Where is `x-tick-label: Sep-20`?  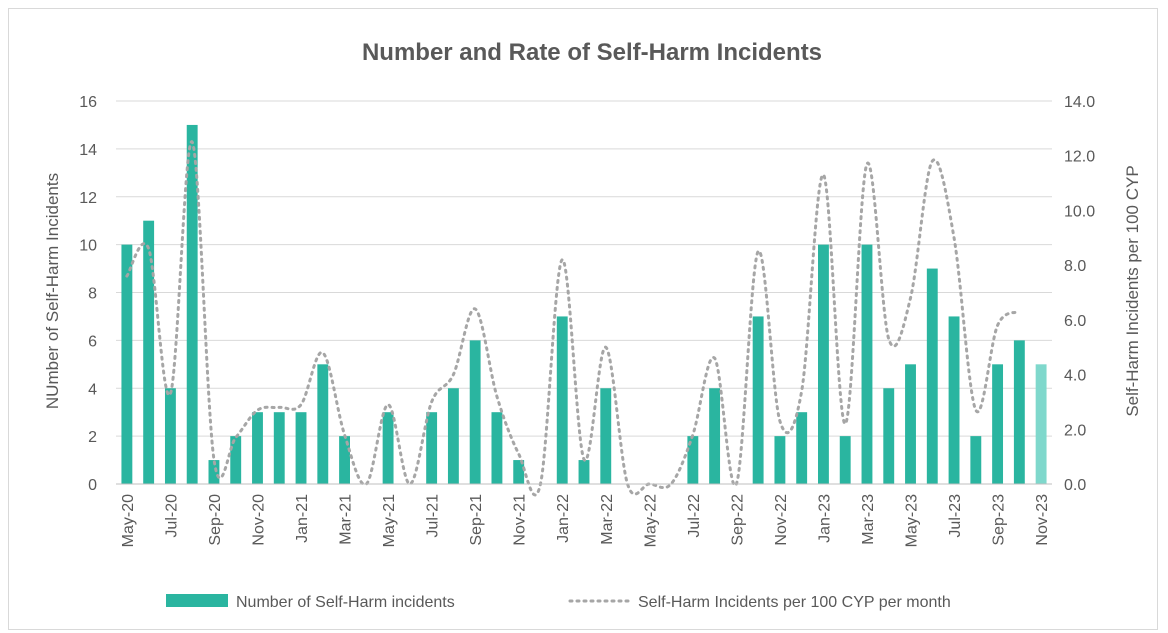
x-tick-label: Sep-20 is located at coordinates (215, 520).